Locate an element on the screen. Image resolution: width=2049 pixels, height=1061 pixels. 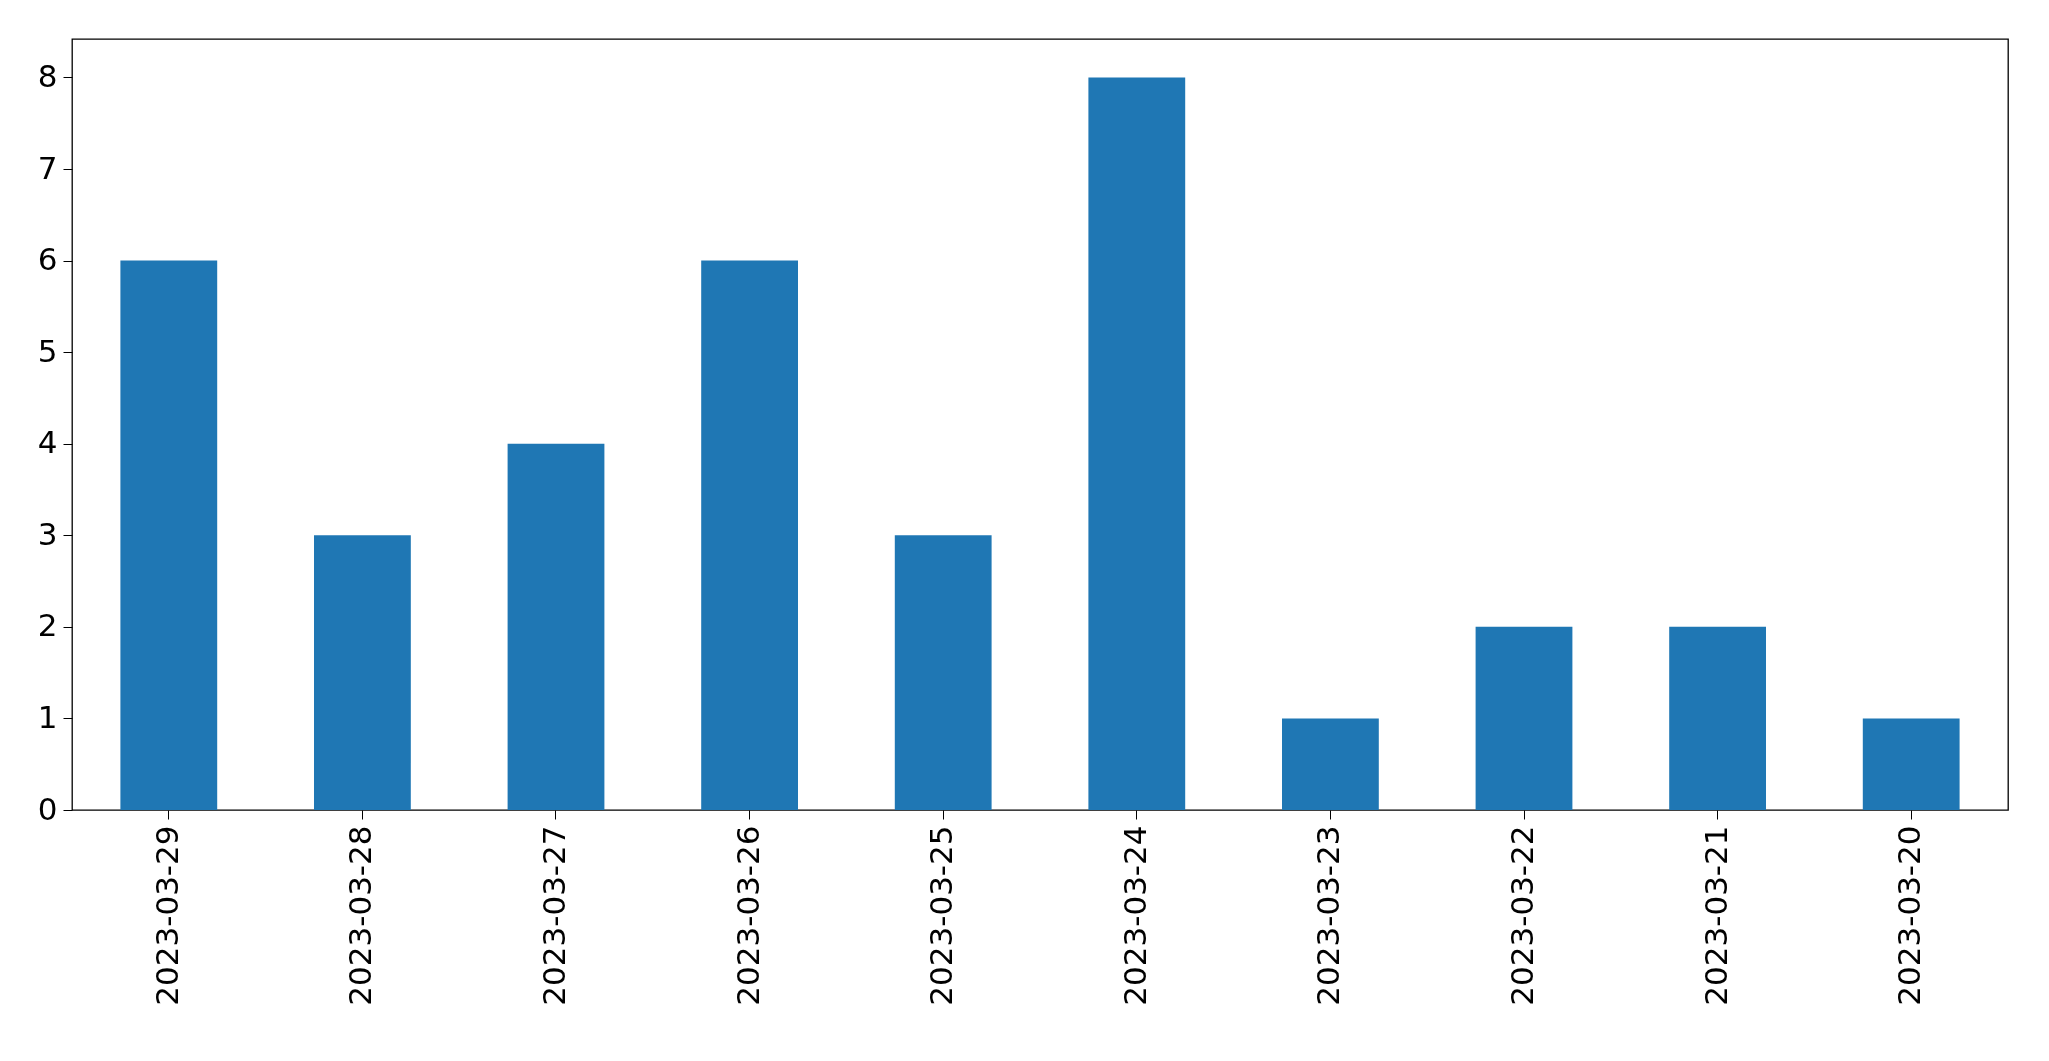
x-tick-label: 2023-03-20 is located at coordinates (1909, 915).